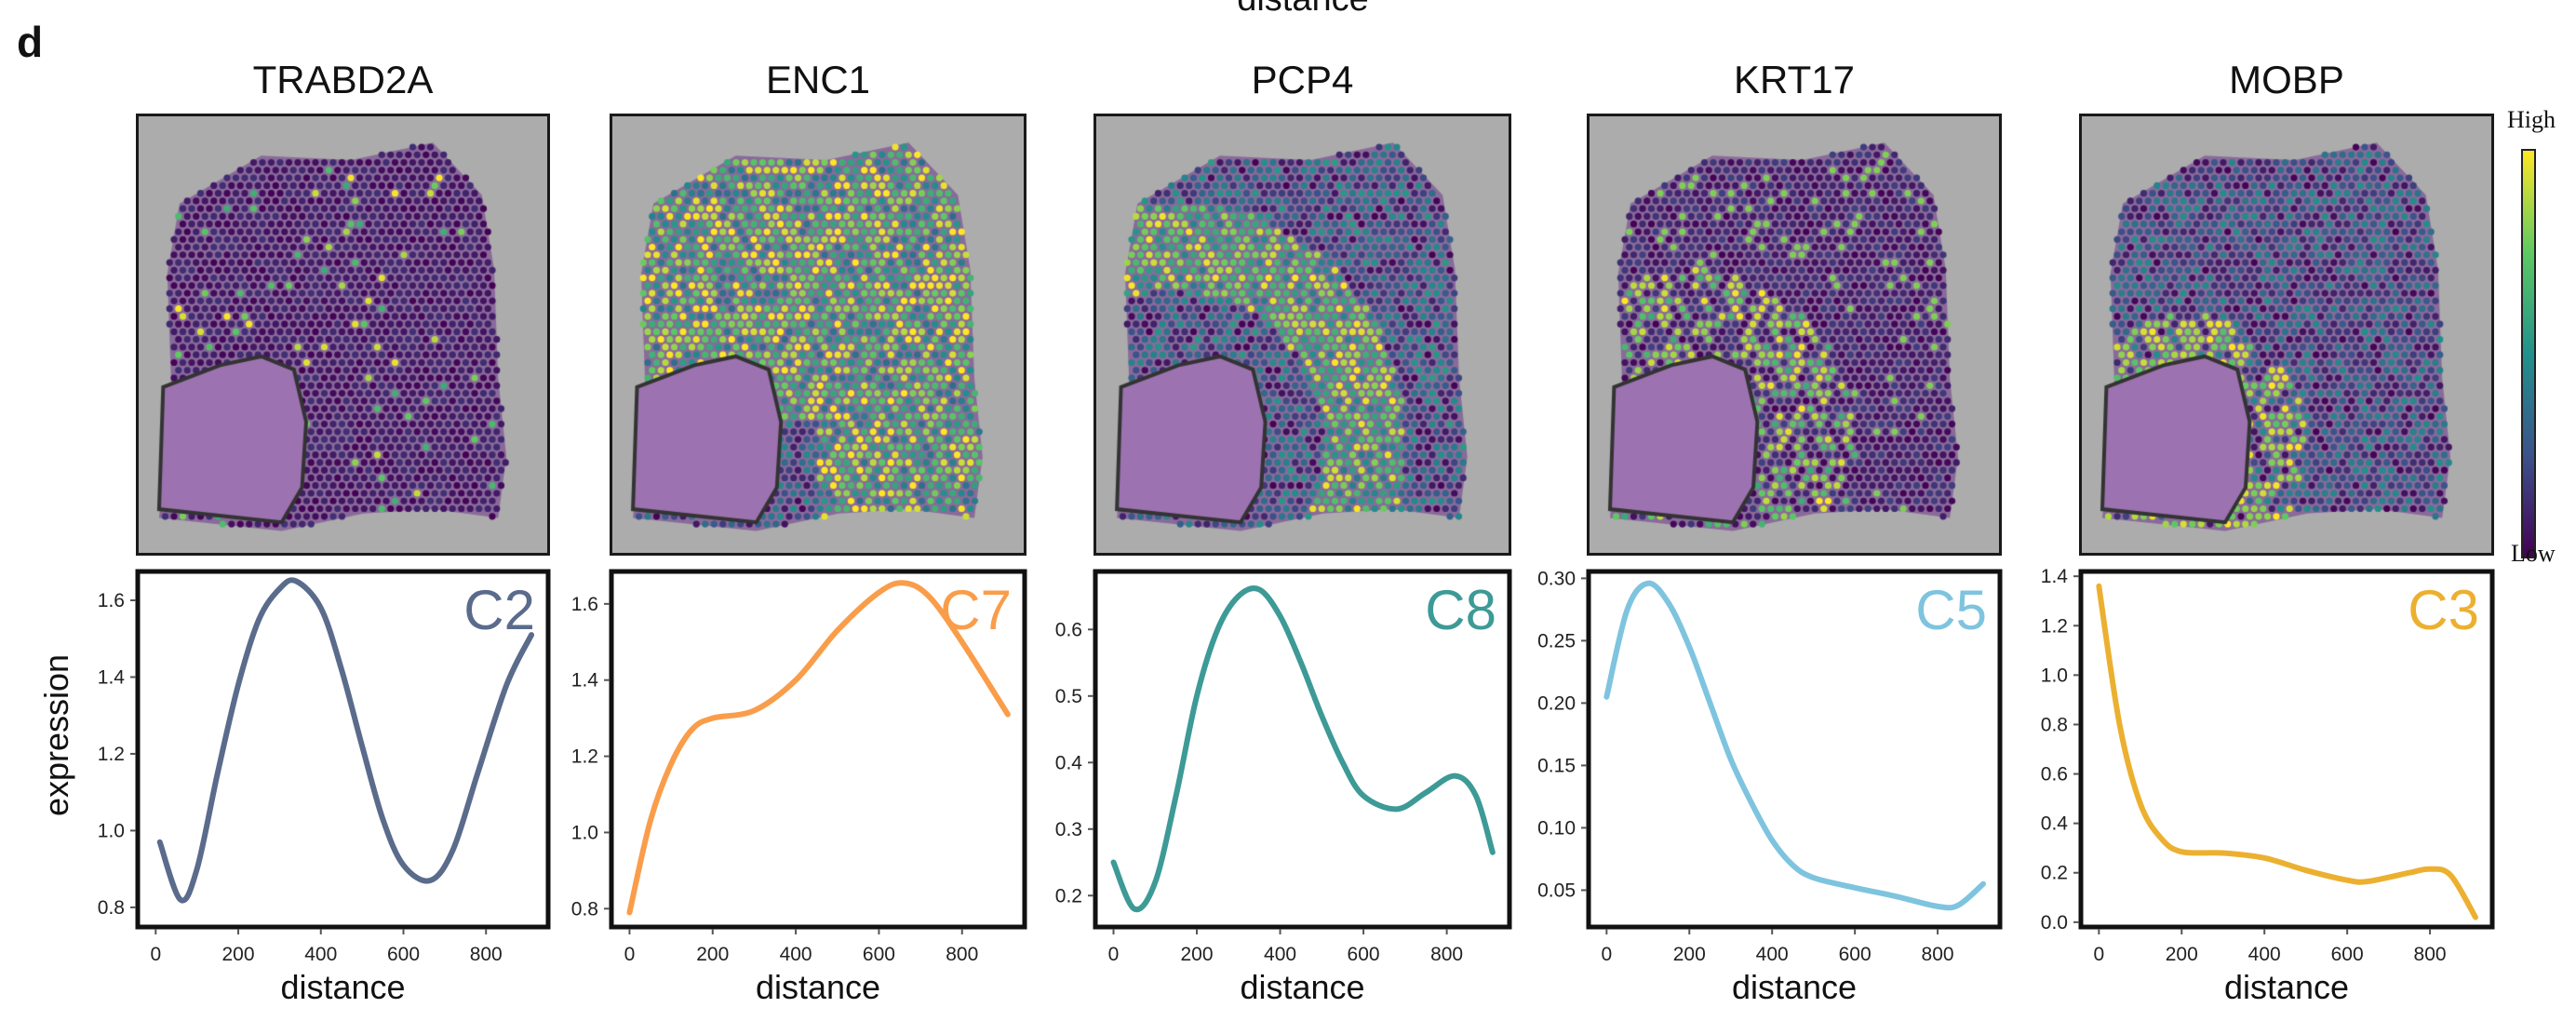 This screenshot has height=1021, width=2576. I want to click on cluster-label: C2, so click(499, 610).